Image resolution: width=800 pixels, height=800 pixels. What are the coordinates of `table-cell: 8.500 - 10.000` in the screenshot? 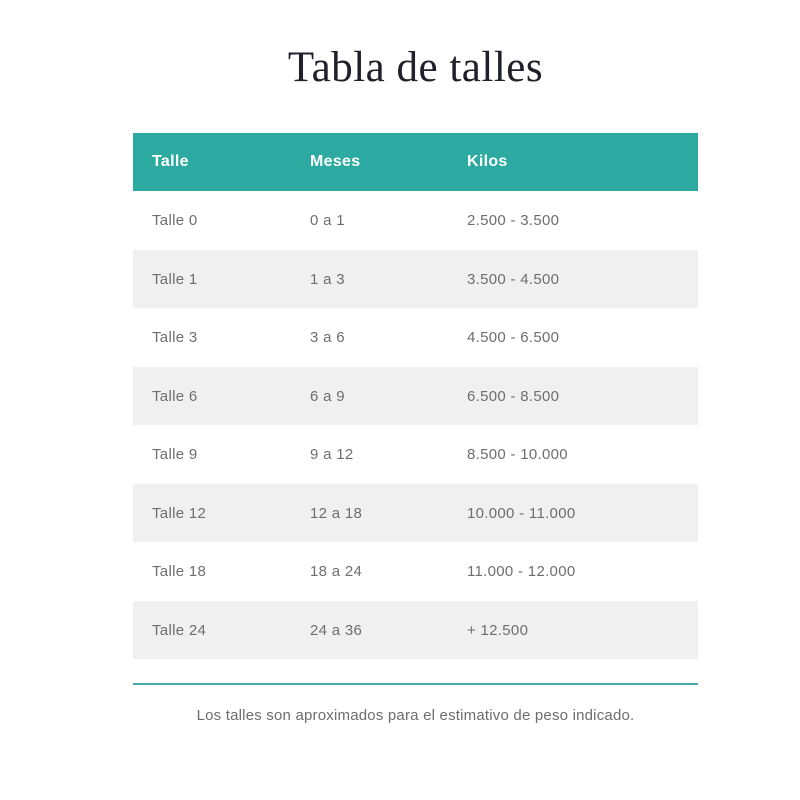 It's located at (517, 455).